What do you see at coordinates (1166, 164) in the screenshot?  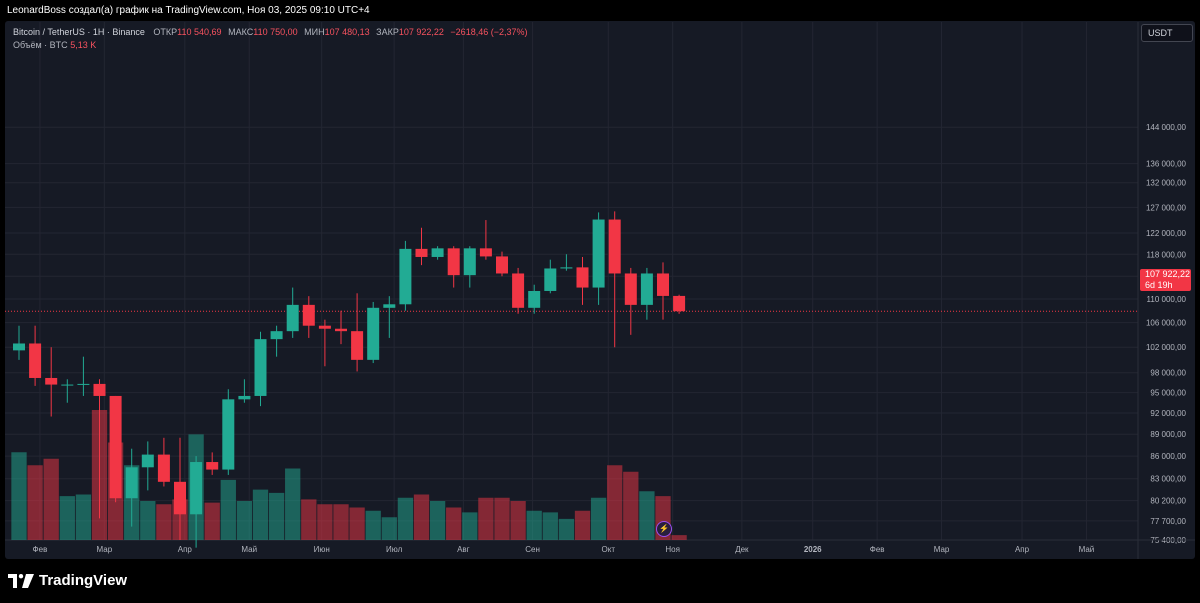 I see `y-tick-label: 136 000,00` at bounding box center [1166, 164].